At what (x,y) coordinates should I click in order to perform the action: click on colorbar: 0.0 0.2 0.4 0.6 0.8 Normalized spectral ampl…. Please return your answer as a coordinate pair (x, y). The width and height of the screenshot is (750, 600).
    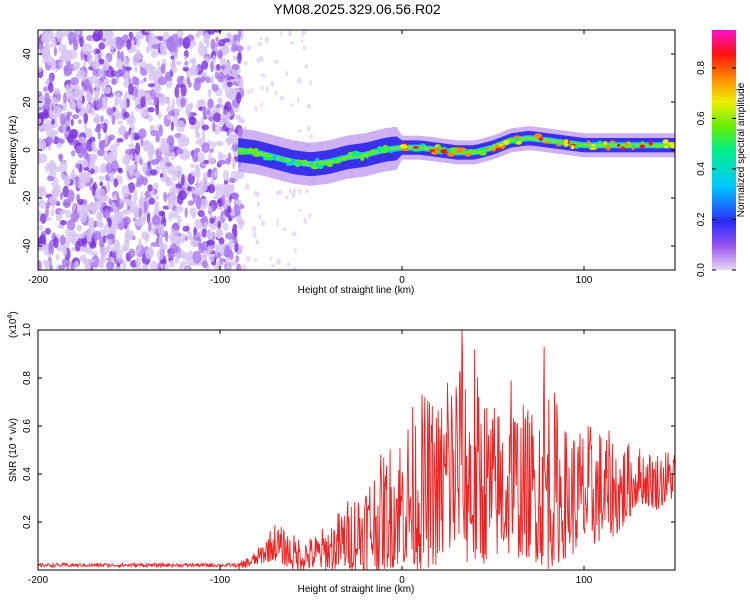
    Looking at the image, I should click on (721, 153).